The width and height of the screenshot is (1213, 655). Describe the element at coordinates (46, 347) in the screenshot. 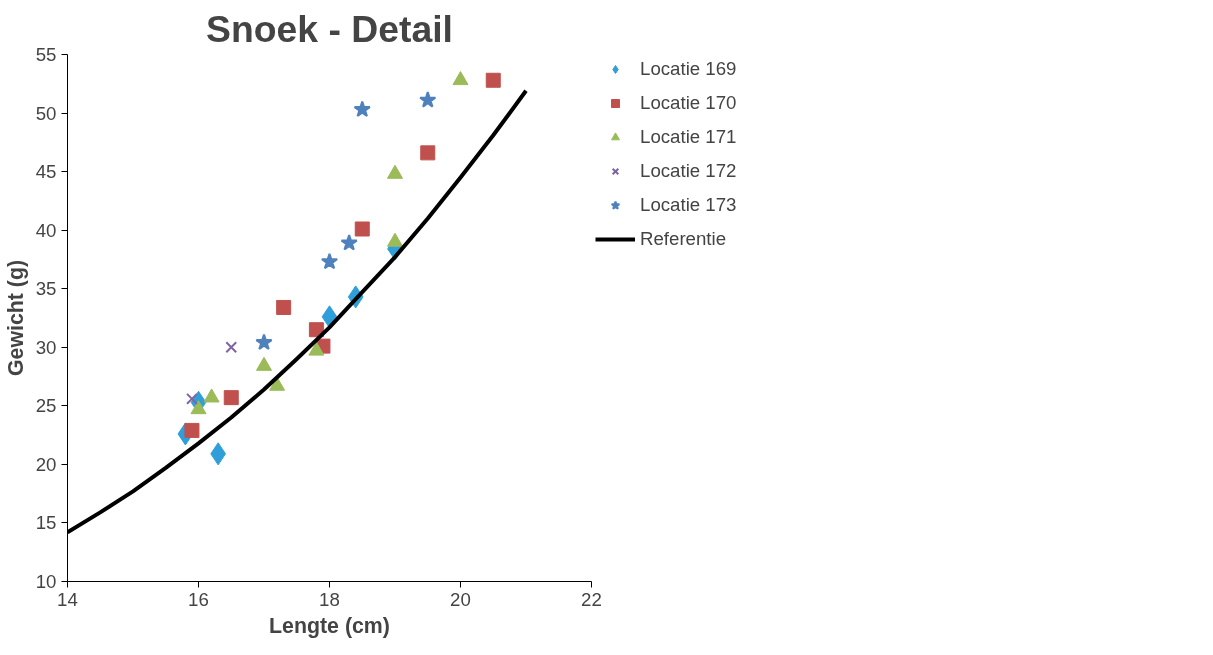

I see `y-tick-label: 30` at that location.